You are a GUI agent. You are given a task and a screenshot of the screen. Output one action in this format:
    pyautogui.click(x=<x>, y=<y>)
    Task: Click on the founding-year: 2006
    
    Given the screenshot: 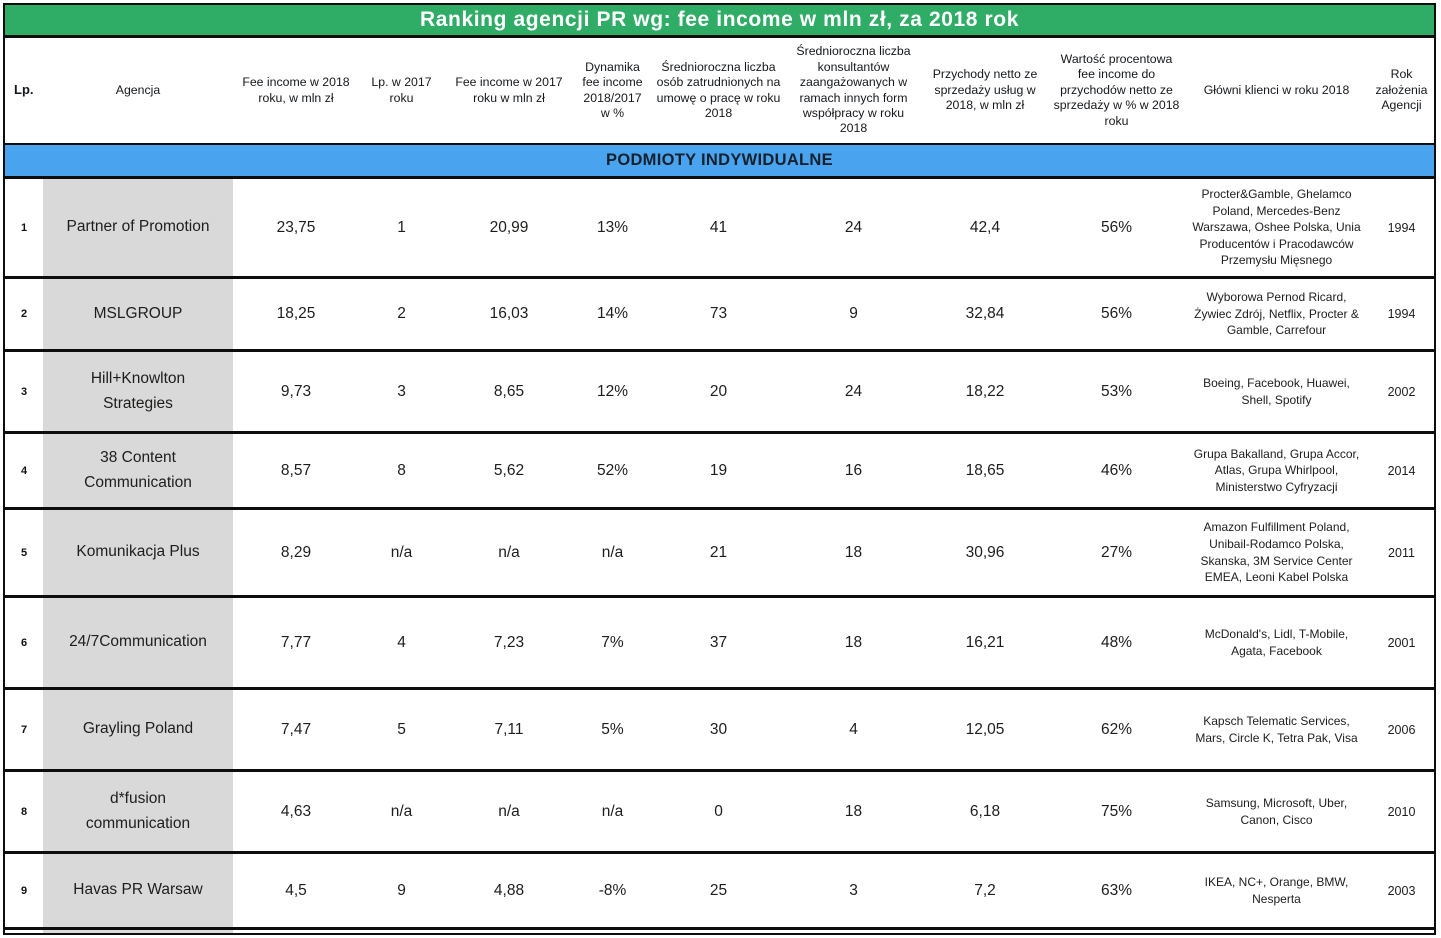 What is the action you would take?
    pyautogui.click(x=1401, y=729)
    